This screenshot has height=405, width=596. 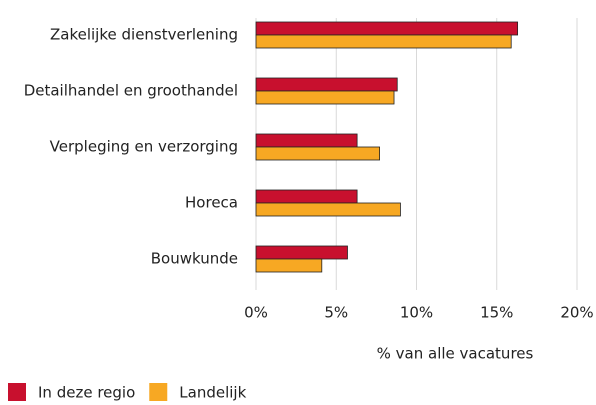 What do you see at coordinates (211, 203) in the screenshot?
I see `y-tick-label: Horeca` at bounding box center [211, 203].